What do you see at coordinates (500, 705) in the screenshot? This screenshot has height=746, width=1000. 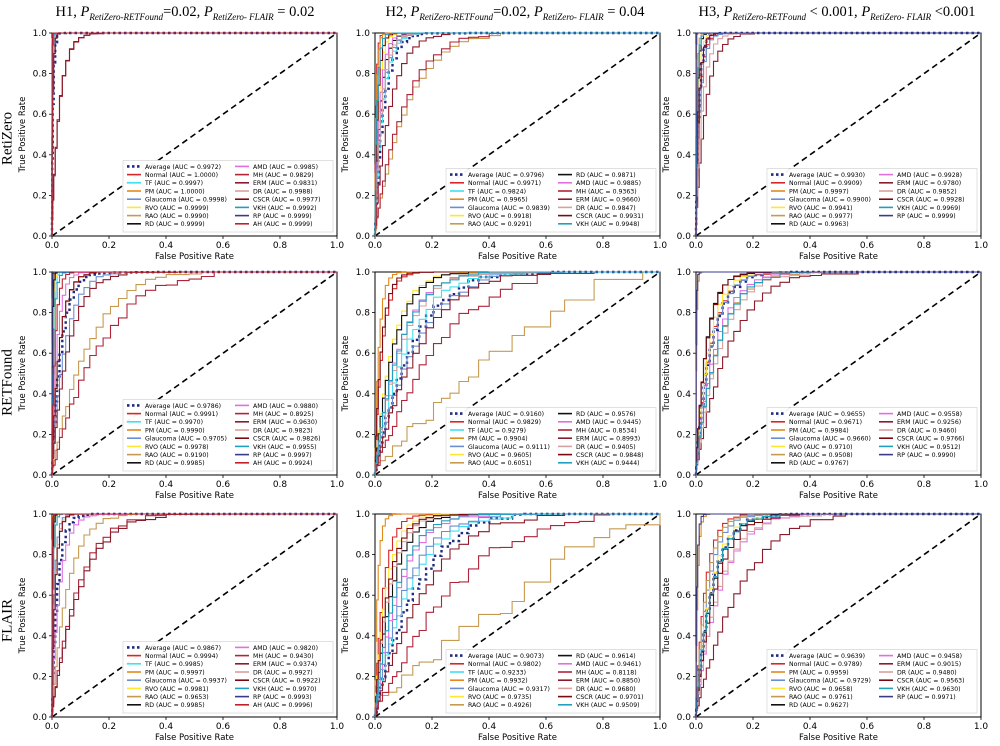 I see `legend-entry-rao: RAO (AUC = 0.4926)` at bounding box center [500, 705].